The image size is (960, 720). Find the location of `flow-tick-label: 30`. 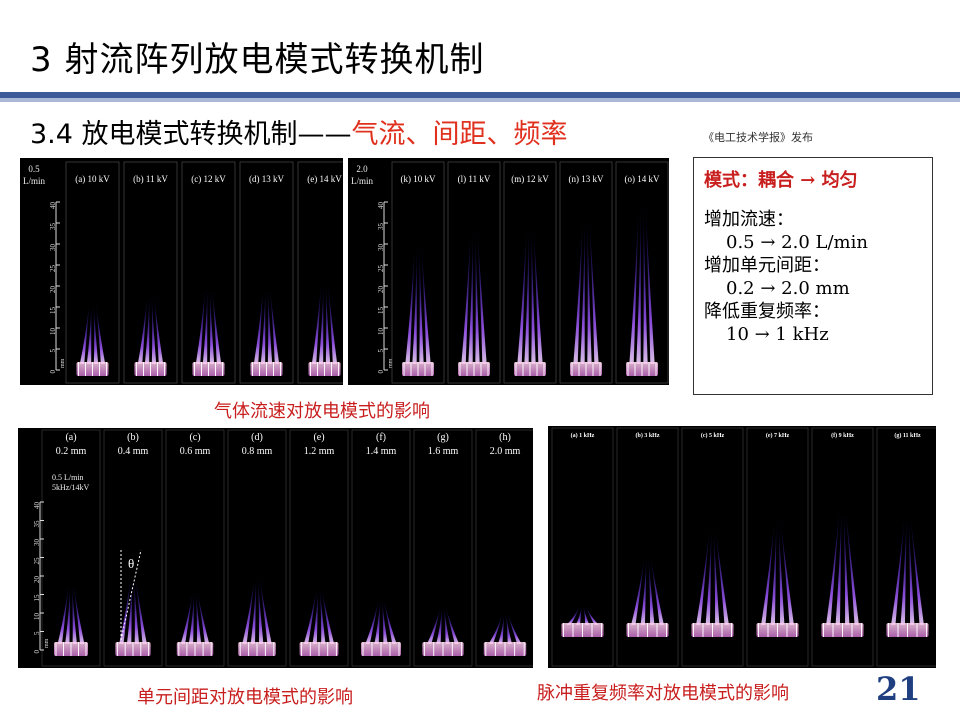

flow-tick-label: 30 is located at coordinates (381, 248).